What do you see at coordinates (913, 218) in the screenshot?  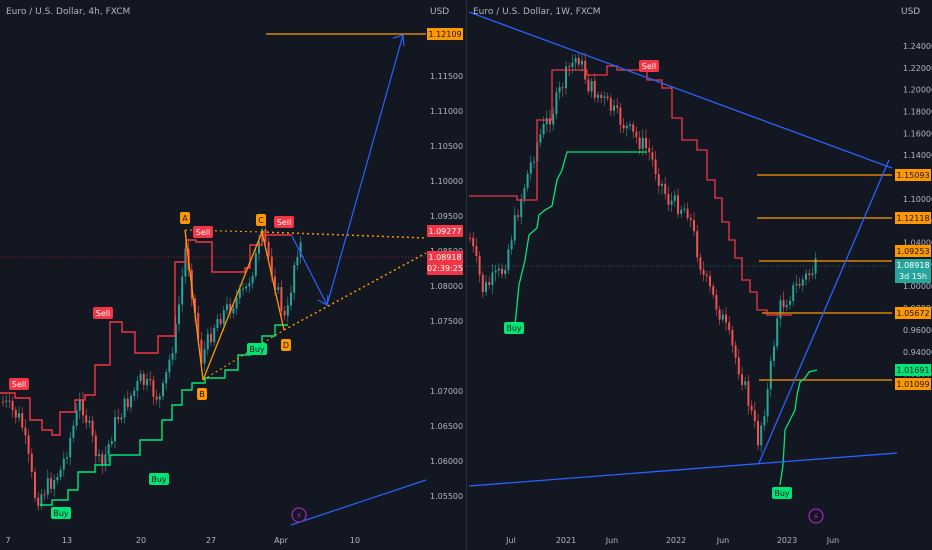 I see `level-price-tag: 1.12118` at bounding box center [913, 218].